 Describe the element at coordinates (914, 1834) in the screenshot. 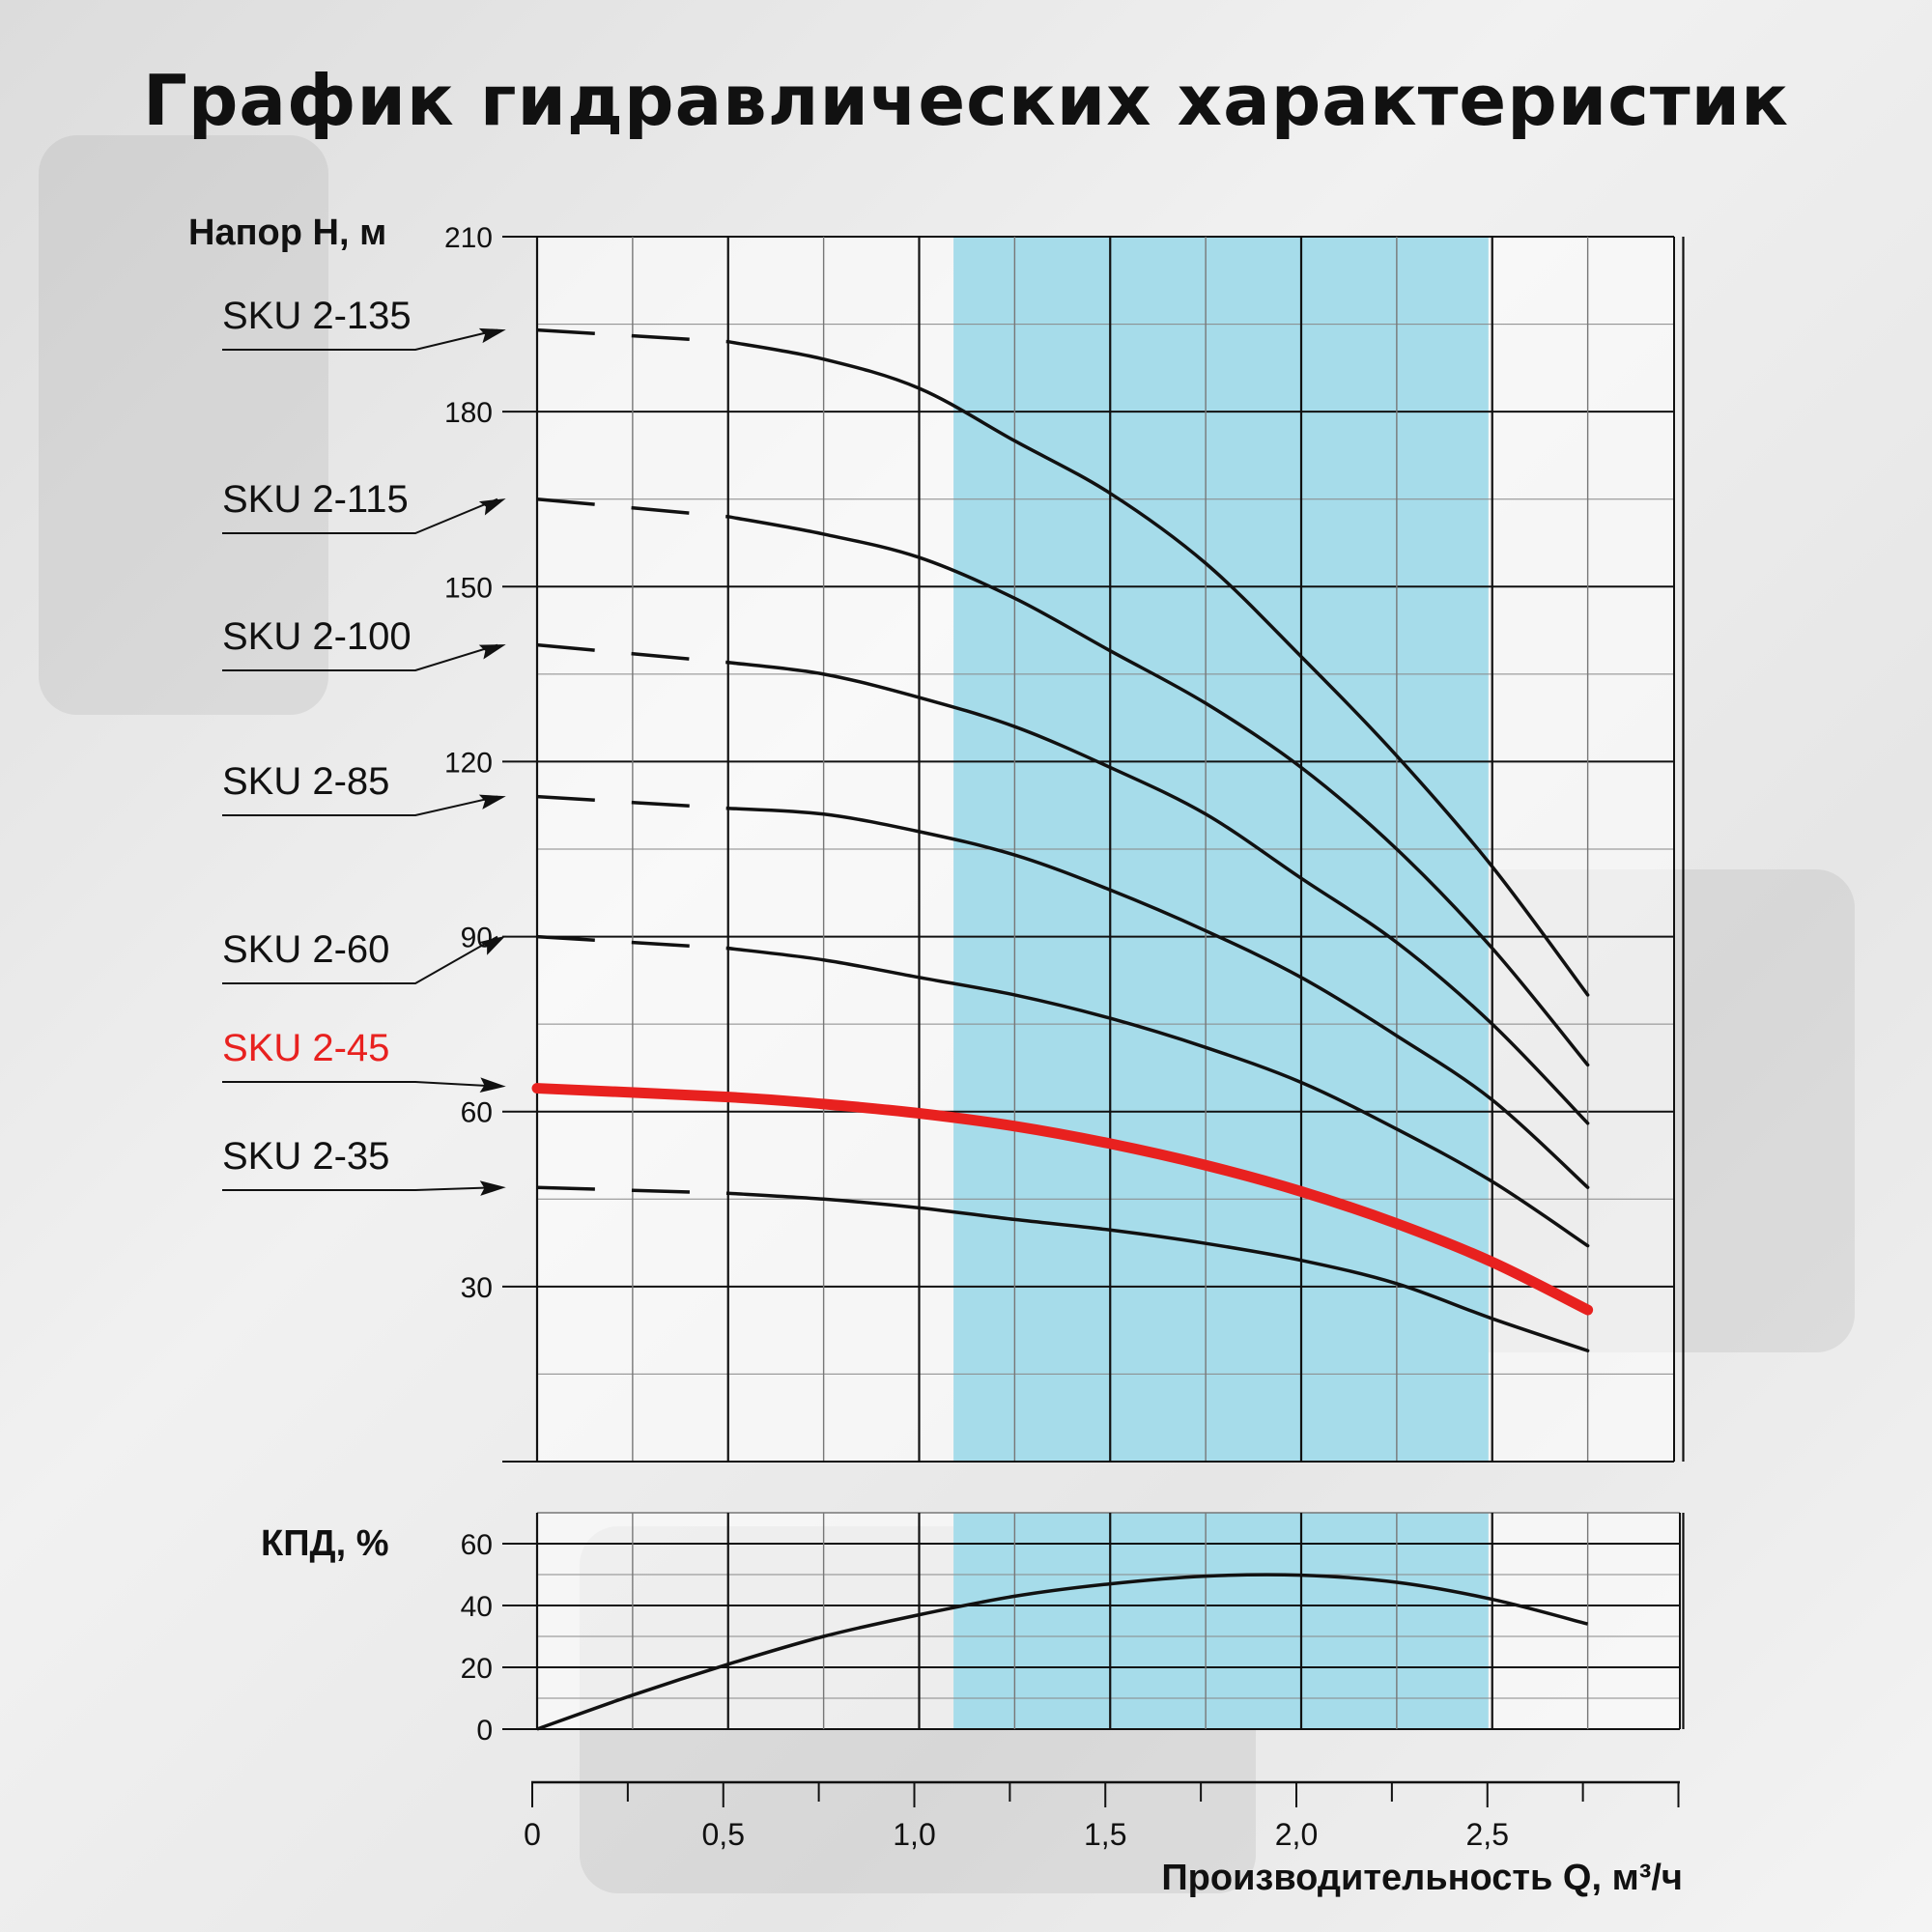

I see `x-tick-label: 1,0` at that location.